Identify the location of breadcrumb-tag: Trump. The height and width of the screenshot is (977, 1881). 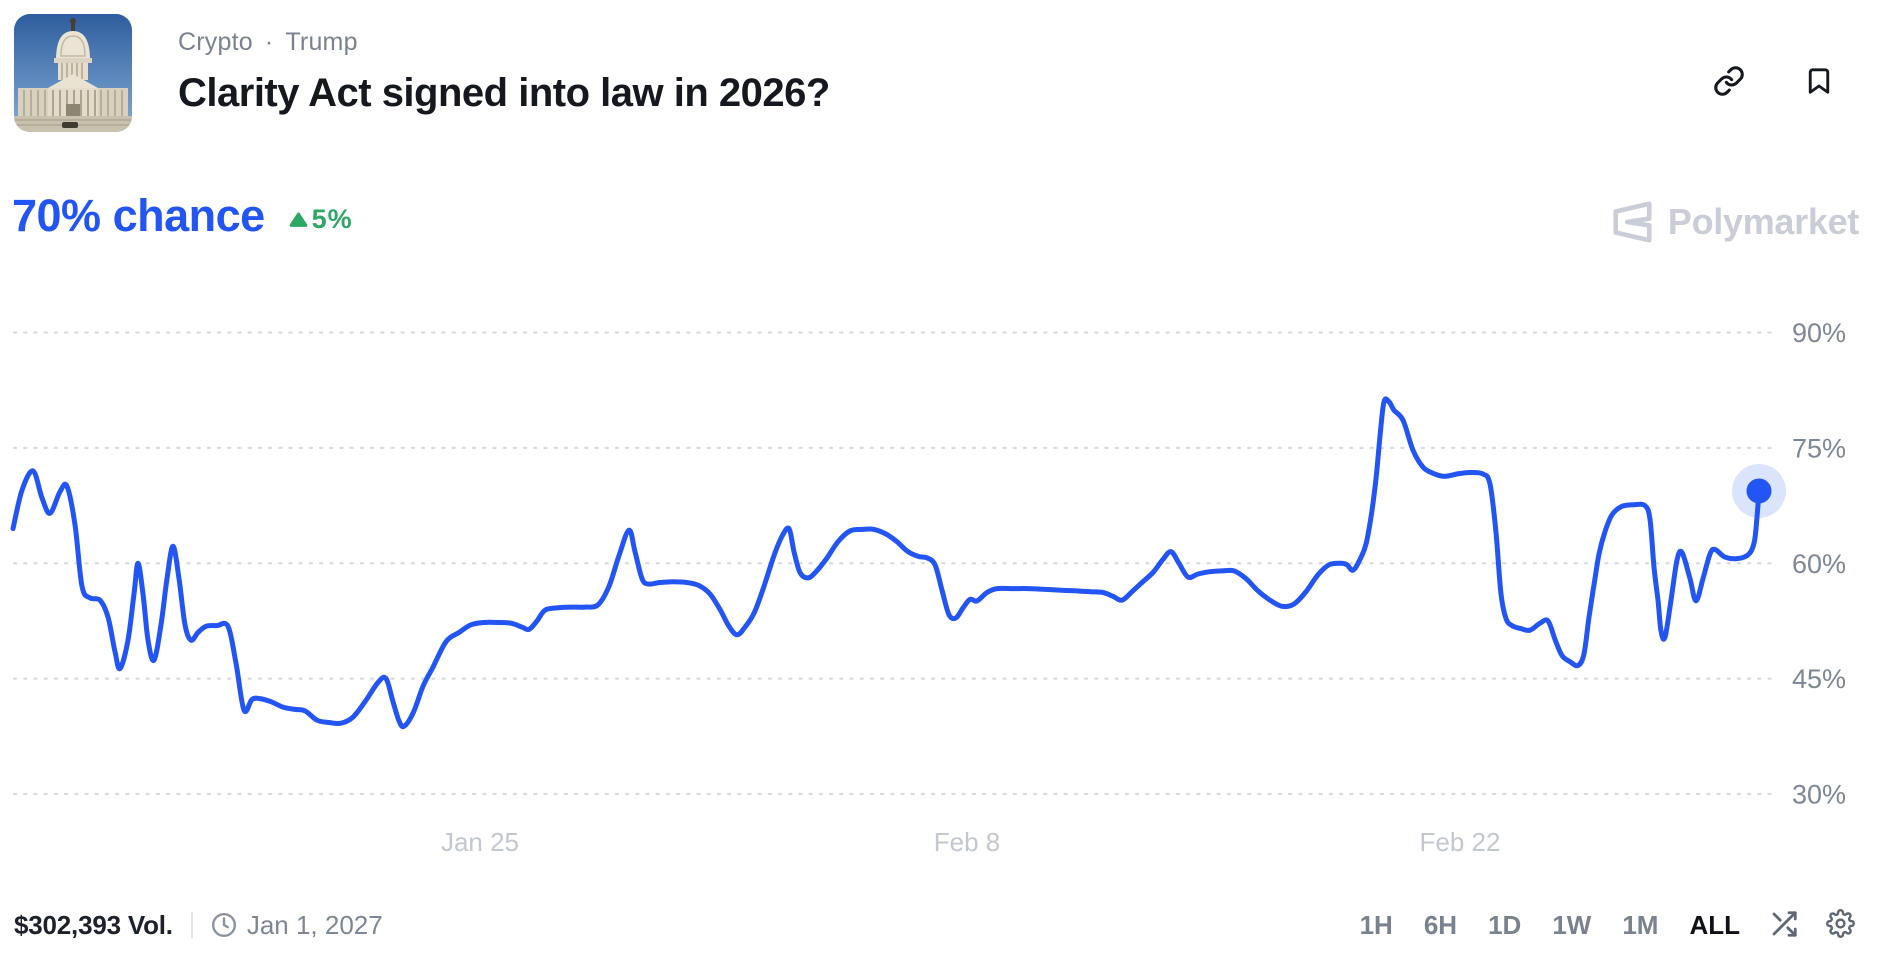
(321, 42).